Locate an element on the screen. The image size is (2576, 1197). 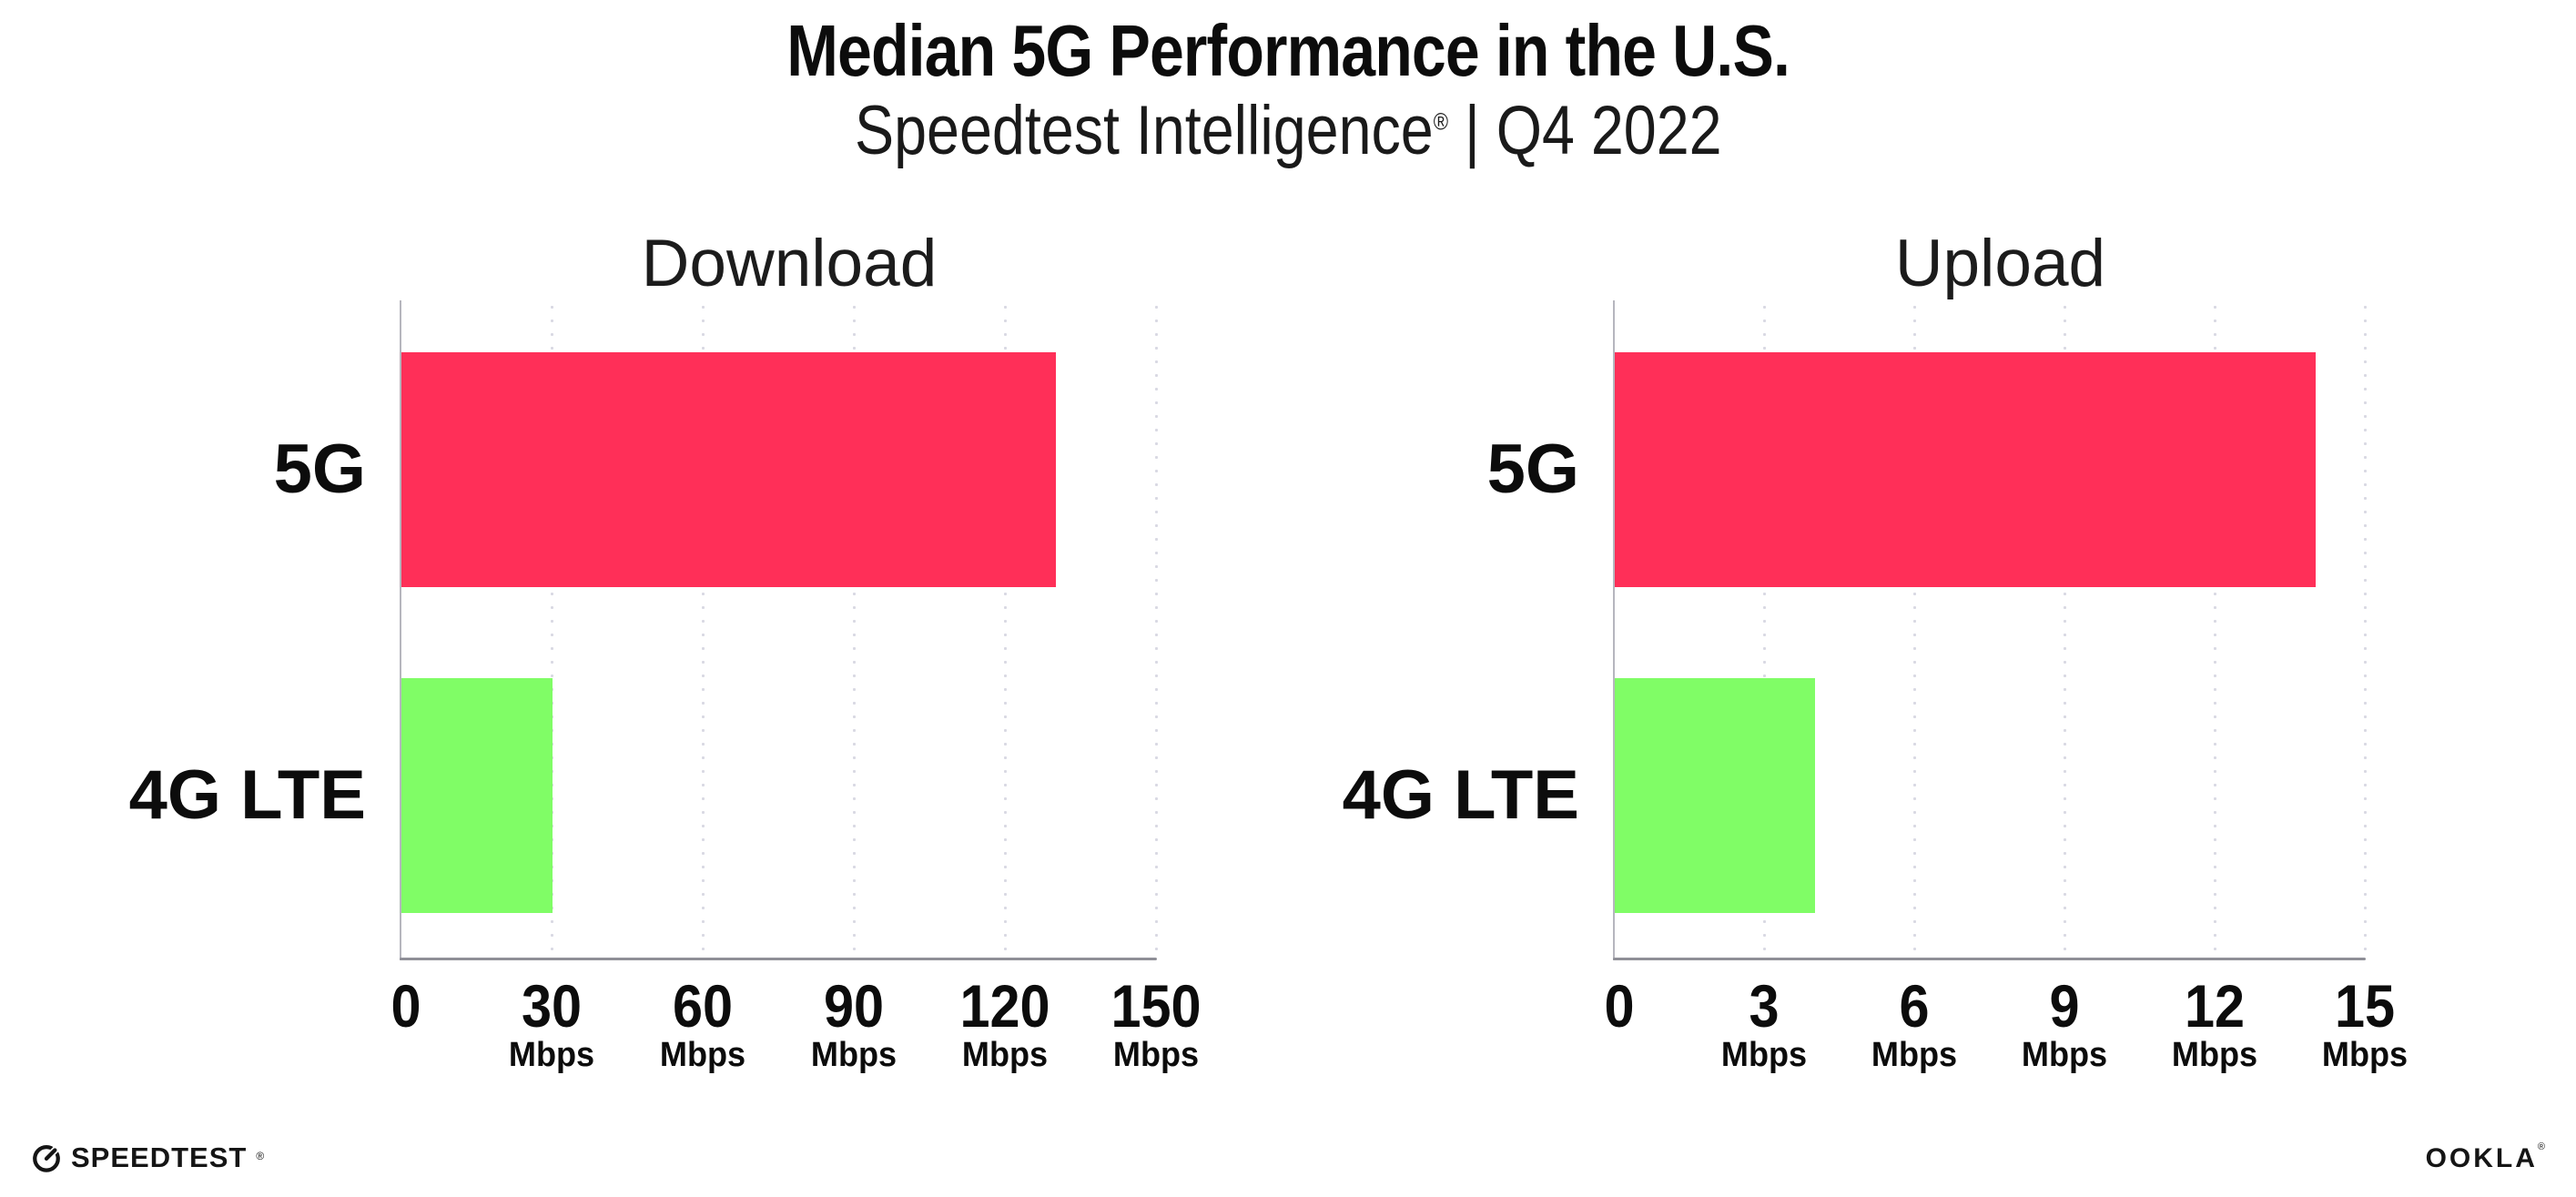
x-tick-label-30: 30 is located at coordinates (552, 1006).